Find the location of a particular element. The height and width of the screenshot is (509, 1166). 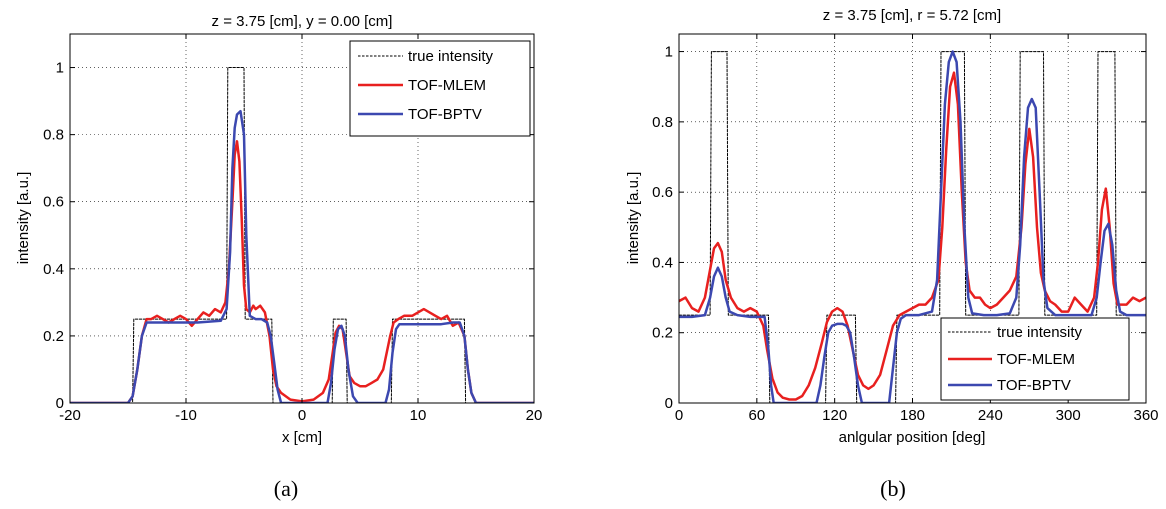

x-tick-label: -20 is located at coordinates (70, 415).